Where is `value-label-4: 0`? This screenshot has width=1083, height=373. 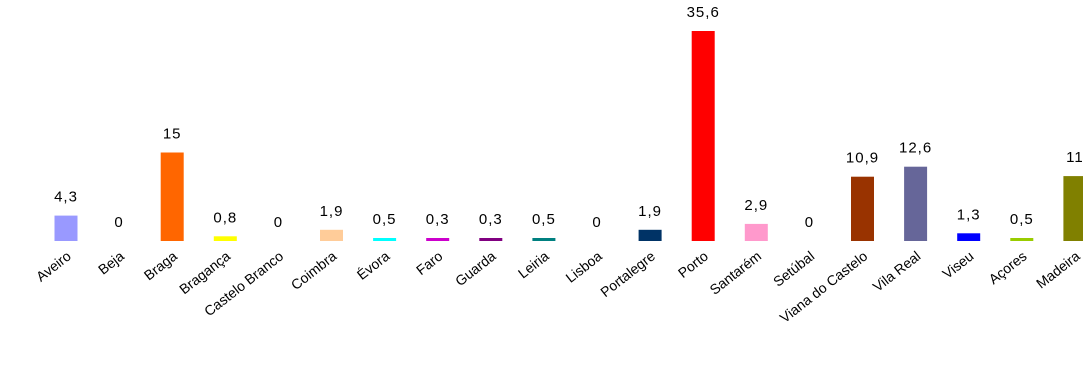 value-label-4: 0 is located at coordinates (278, 222).